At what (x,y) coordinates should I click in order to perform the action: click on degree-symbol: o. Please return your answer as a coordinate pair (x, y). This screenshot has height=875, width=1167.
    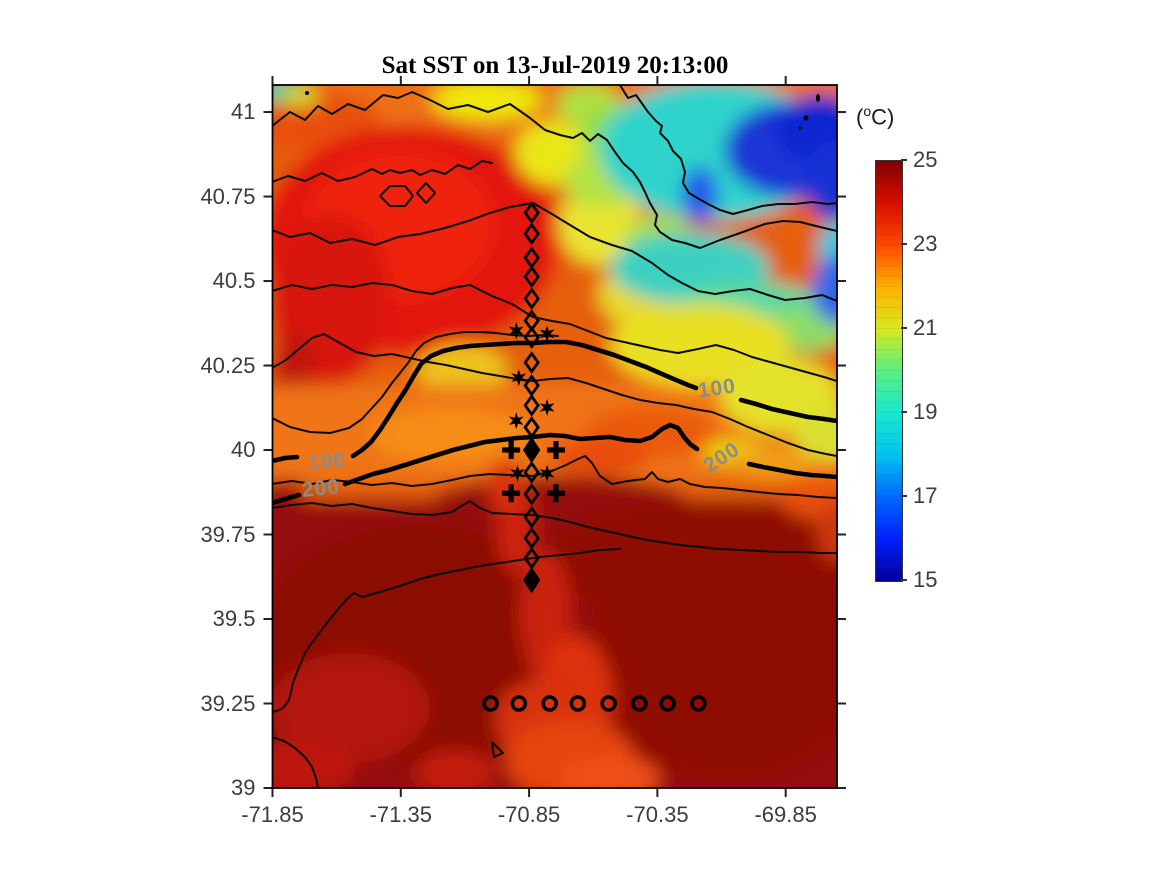
    Looking at the image, I should click on (867, 111).